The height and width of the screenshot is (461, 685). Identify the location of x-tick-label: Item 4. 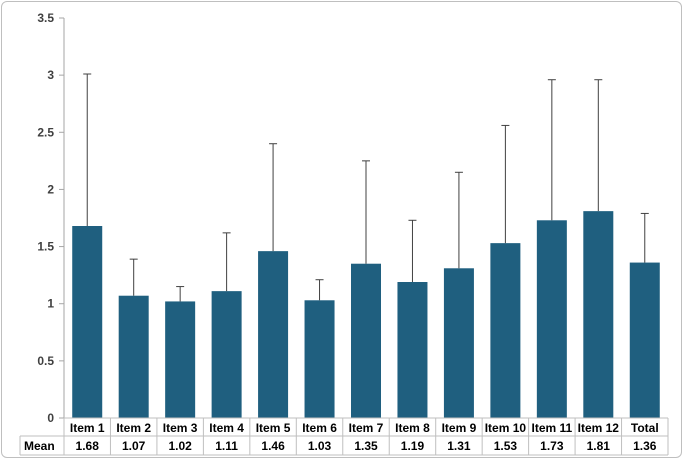
(226, 428).